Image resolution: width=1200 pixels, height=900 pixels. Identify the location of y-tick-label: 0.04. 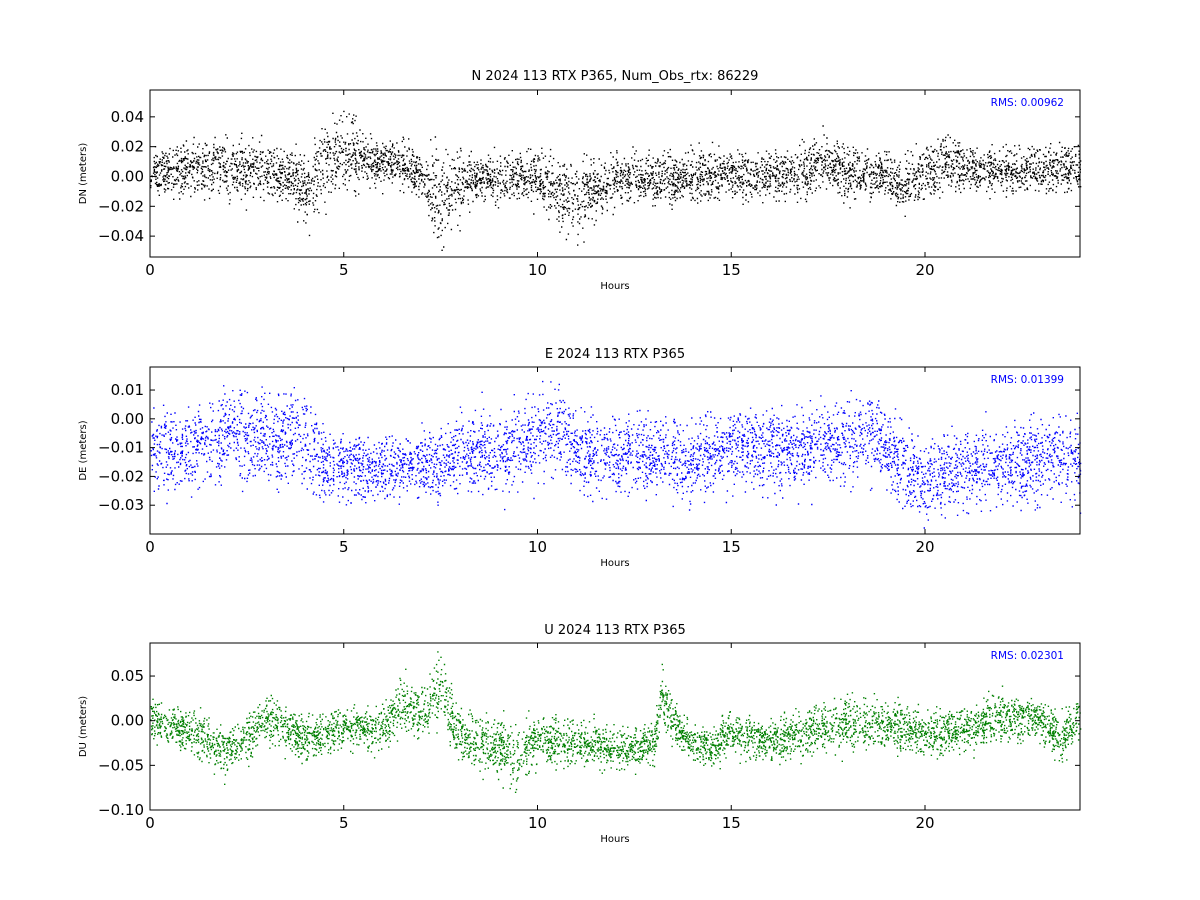
(127, 117).